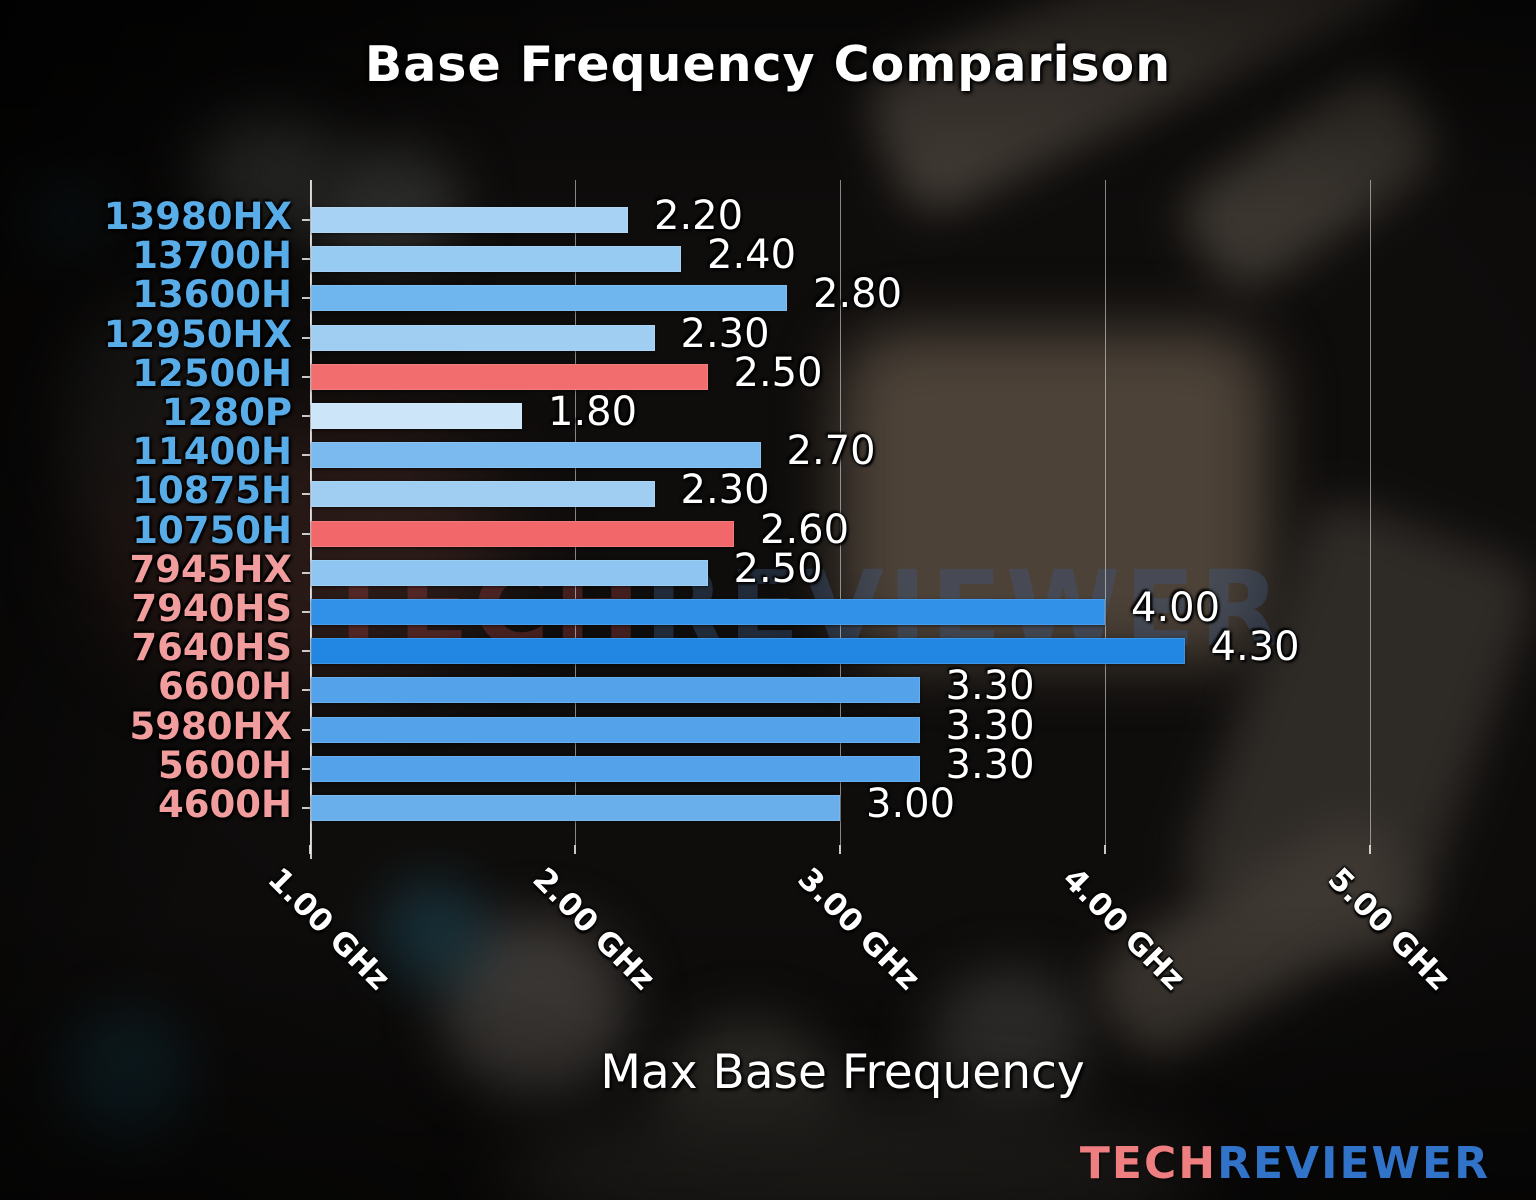 The height and width of the screenshot is (1200, 1536). Describe the element at coordinates (911, 804) in the screenshot. I see `value-label: 3.00` at that location.